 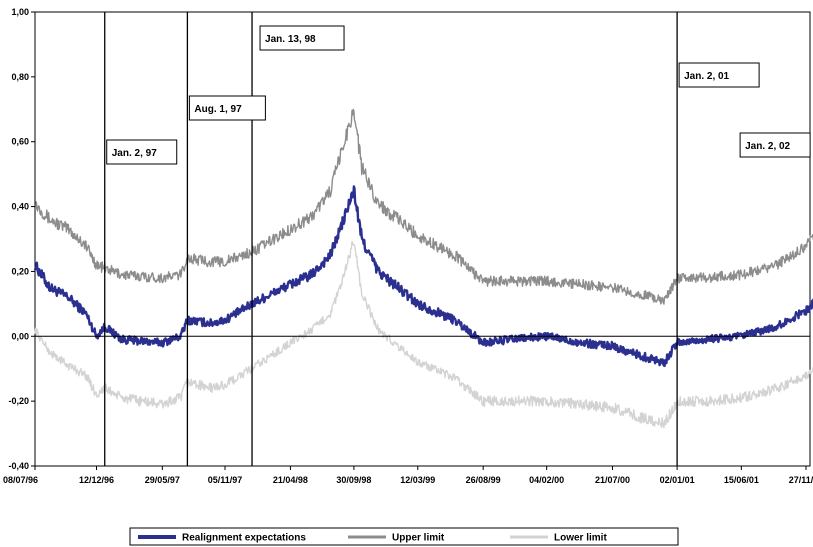 What do you see at coordinates (96, 480) in the screenshot?
I see `x-tick-label: 12/12/96` at bounding box center [96, 480].